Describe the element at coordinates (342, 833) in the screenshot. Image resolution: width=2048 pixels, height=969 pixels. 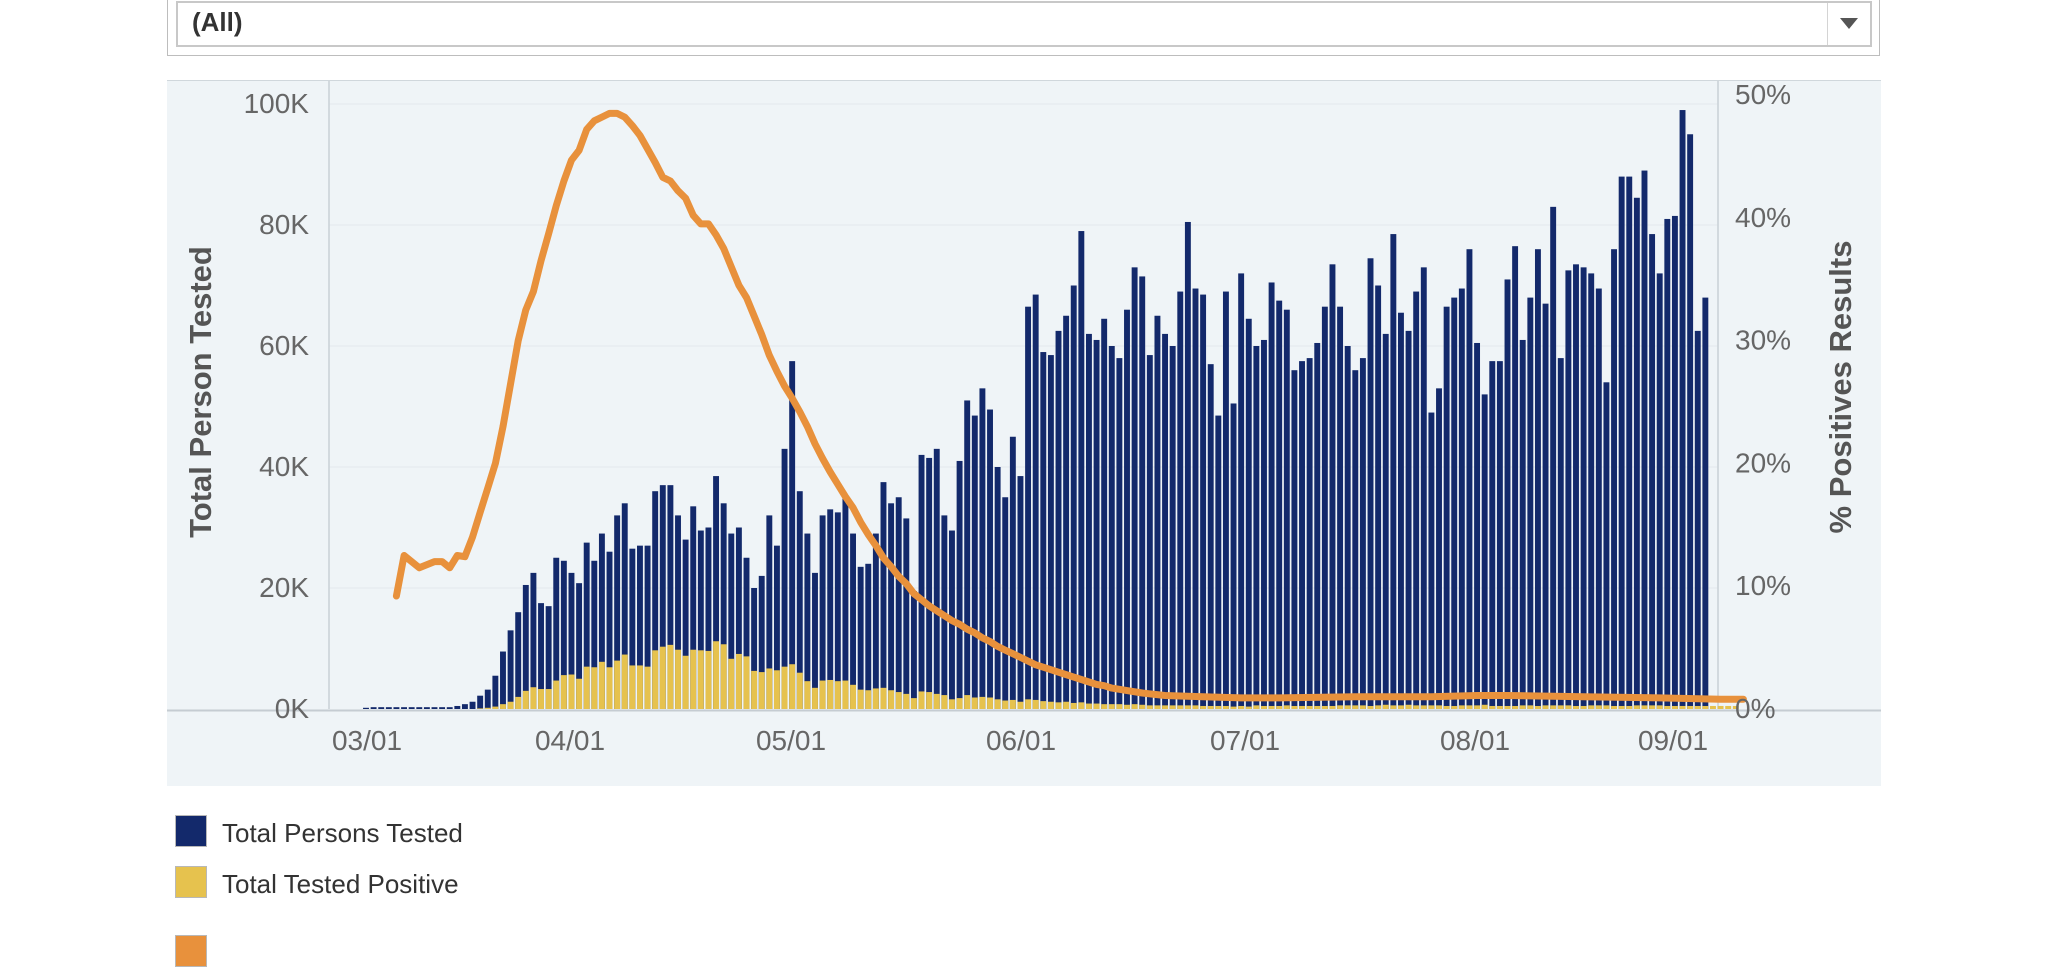
I see `legend-label-tested: Total Persons Tested` at that location.